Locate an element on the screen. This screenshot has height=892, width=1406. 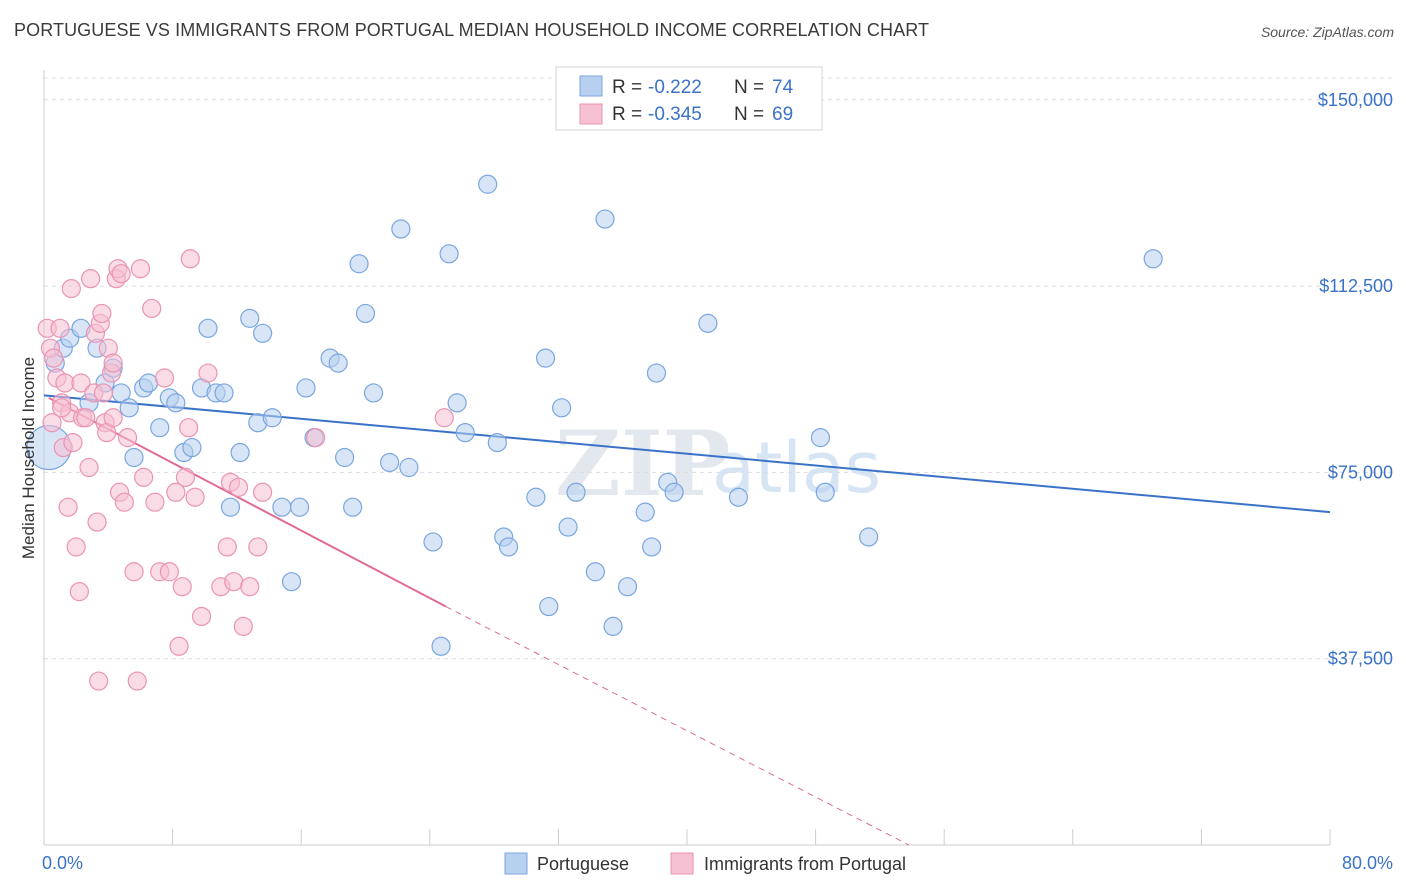
legend-r-label-1: R = is located at coordinates (627, 87).